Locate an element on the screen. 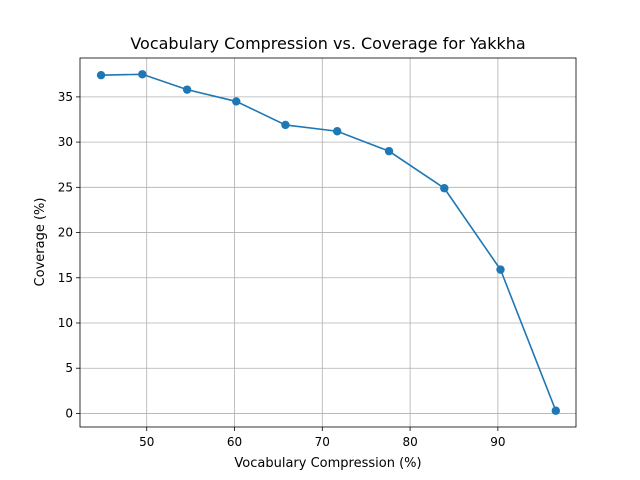  y-tick-label: 10 is located at coordinates (65, 323).